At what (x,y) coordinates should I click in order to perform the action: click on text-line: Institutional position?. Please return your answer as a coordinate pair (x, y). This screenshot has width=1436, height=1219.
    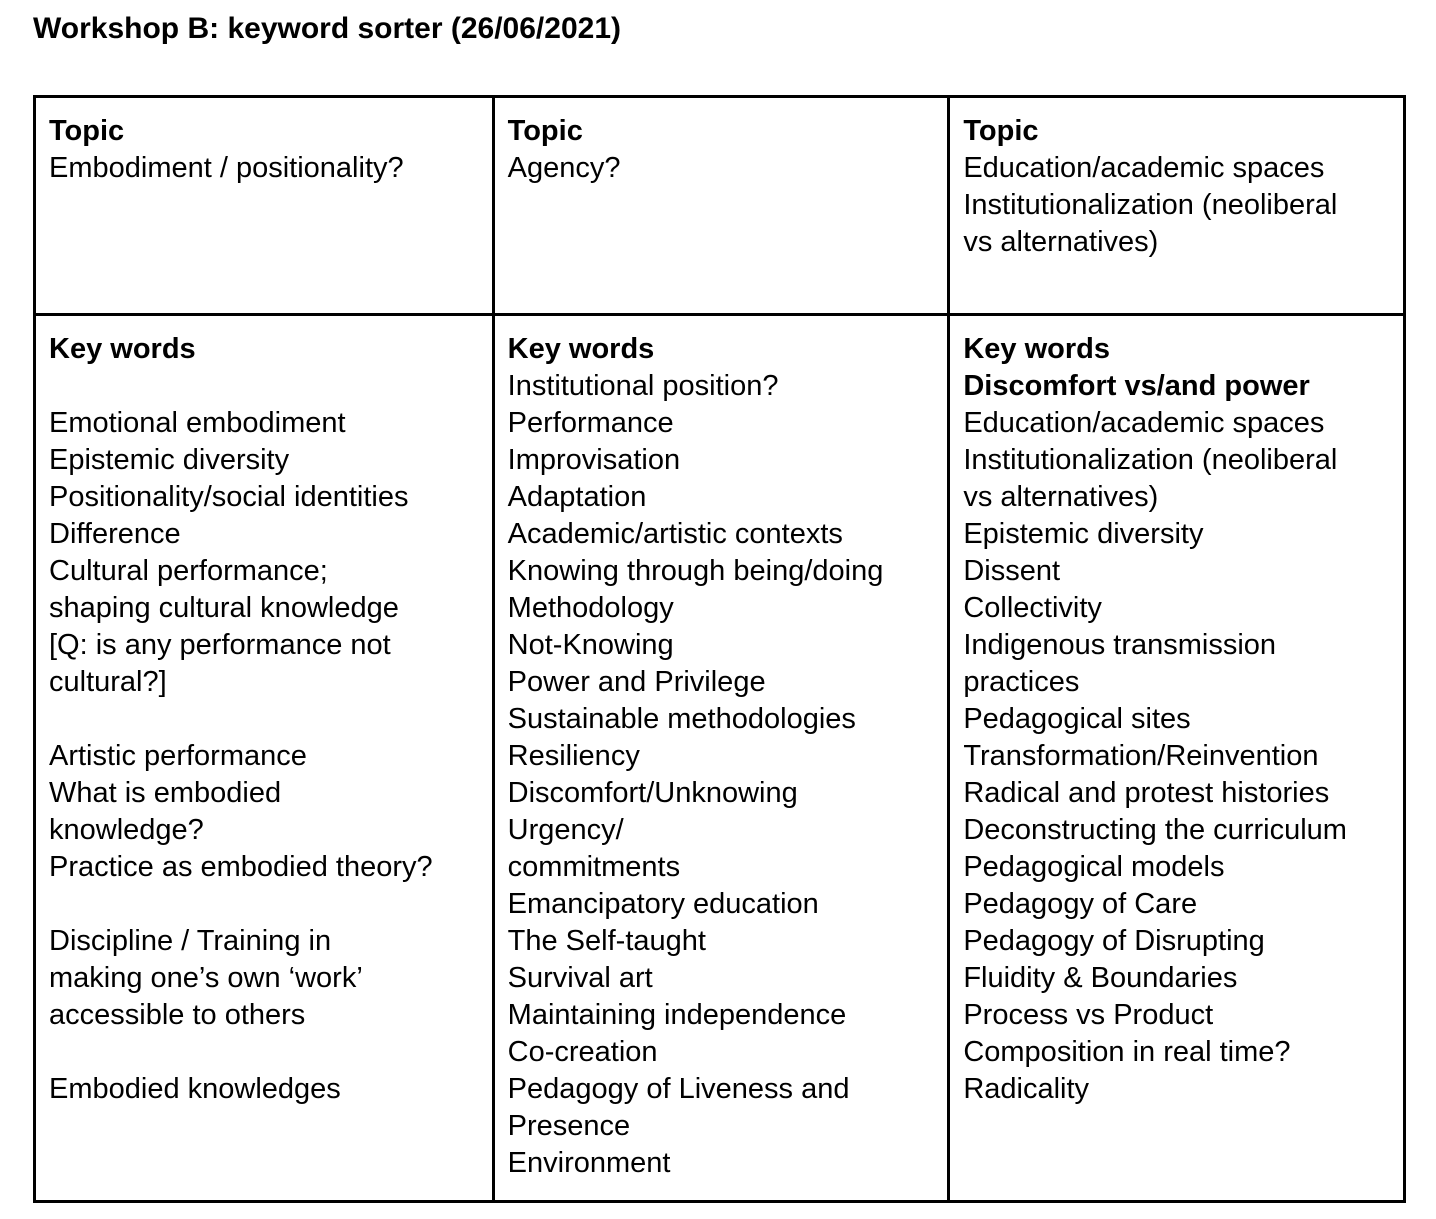
    Looking at the image, I should click on (643, 386).